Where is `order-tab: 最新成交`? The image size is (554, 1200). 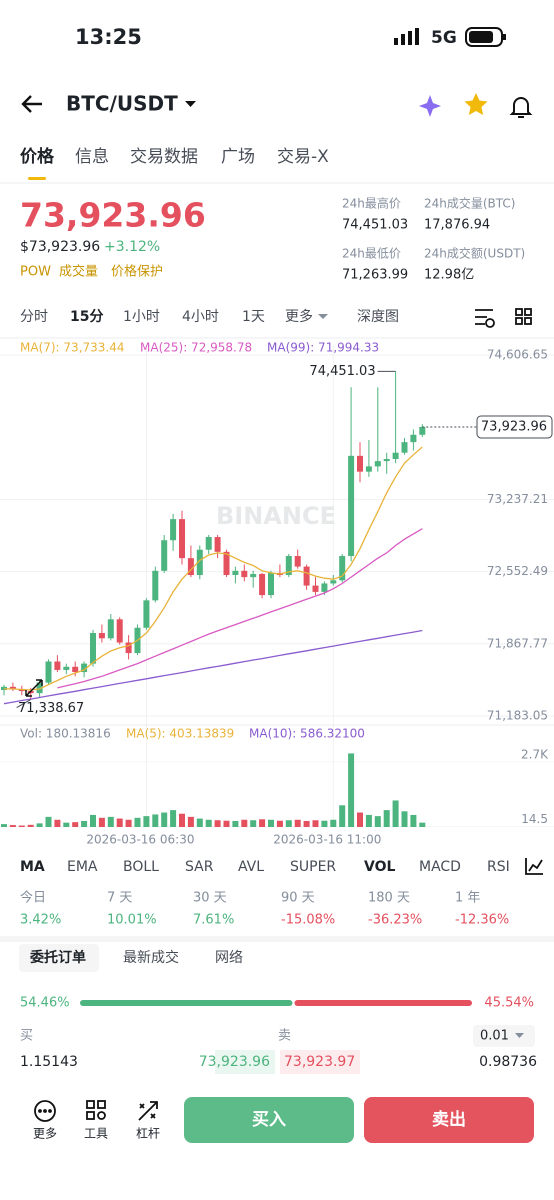
order-tab: 最新成交 is located at coordinates (151, 957).